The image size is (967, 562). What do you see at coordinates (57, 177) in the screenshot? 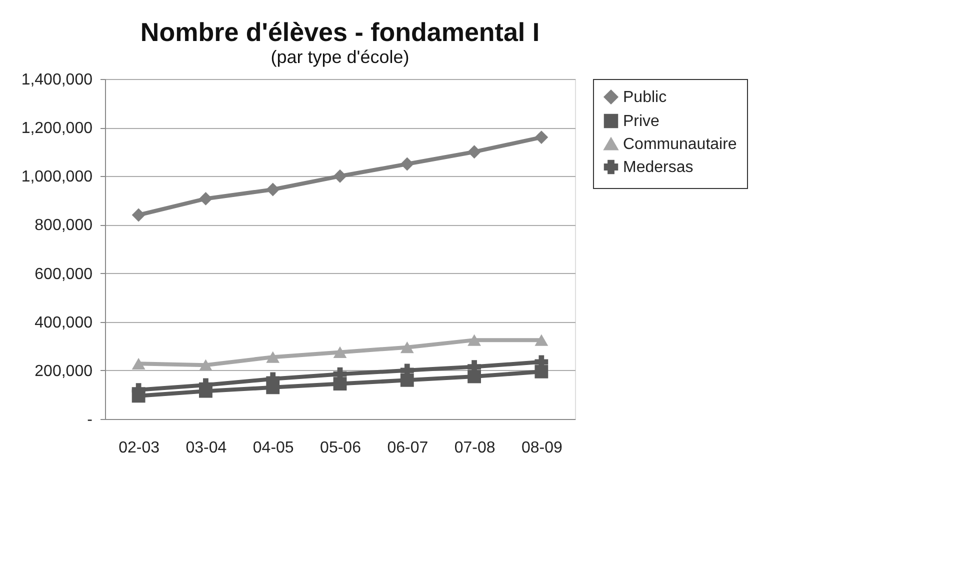
I see `y-tick-label: 1,000,000` at bounding box center [57, 177].